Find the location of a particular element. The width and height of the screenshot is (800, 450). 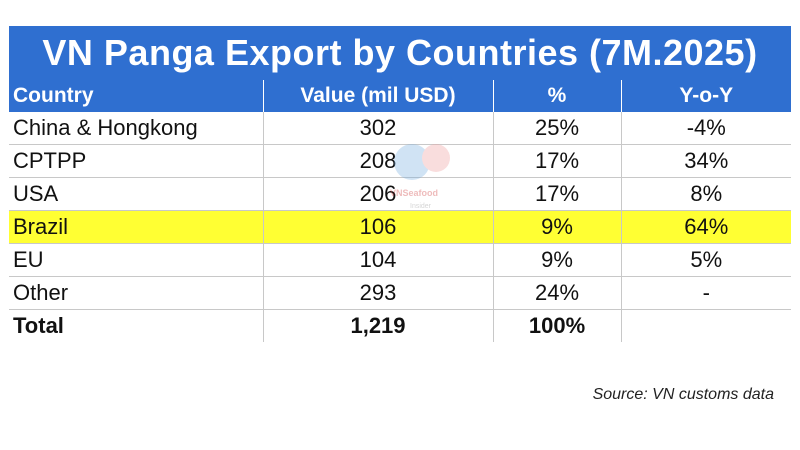

table-row: EU 104 9% 5% is located at coordinates (400, 260).